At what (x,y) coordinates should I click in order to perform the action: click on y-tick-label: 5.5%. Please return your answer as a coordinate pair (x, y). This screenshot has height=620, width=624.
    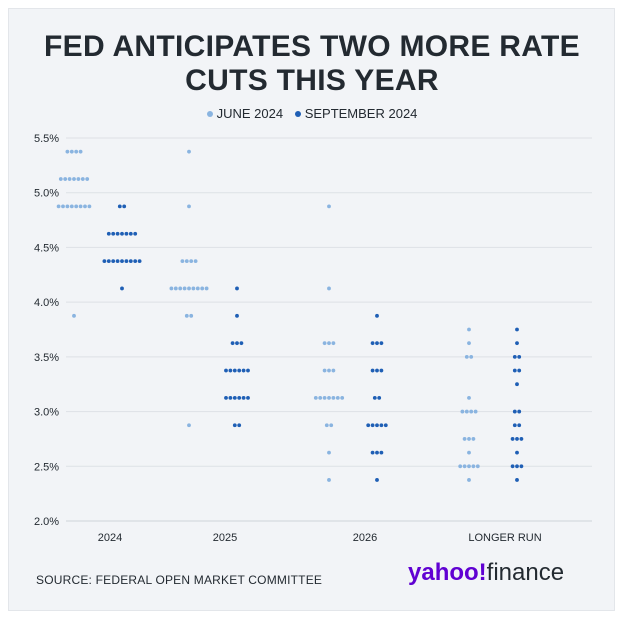
    Looking at the image, I should click on (46, 139).